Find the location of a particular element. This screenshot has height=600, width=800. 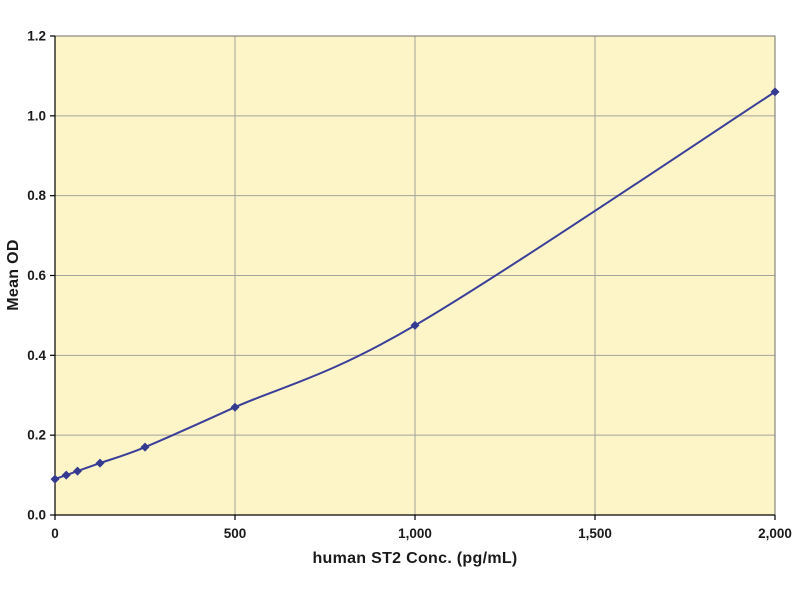

y-tick-label: 0.0 is located at coordinates (36, 515).